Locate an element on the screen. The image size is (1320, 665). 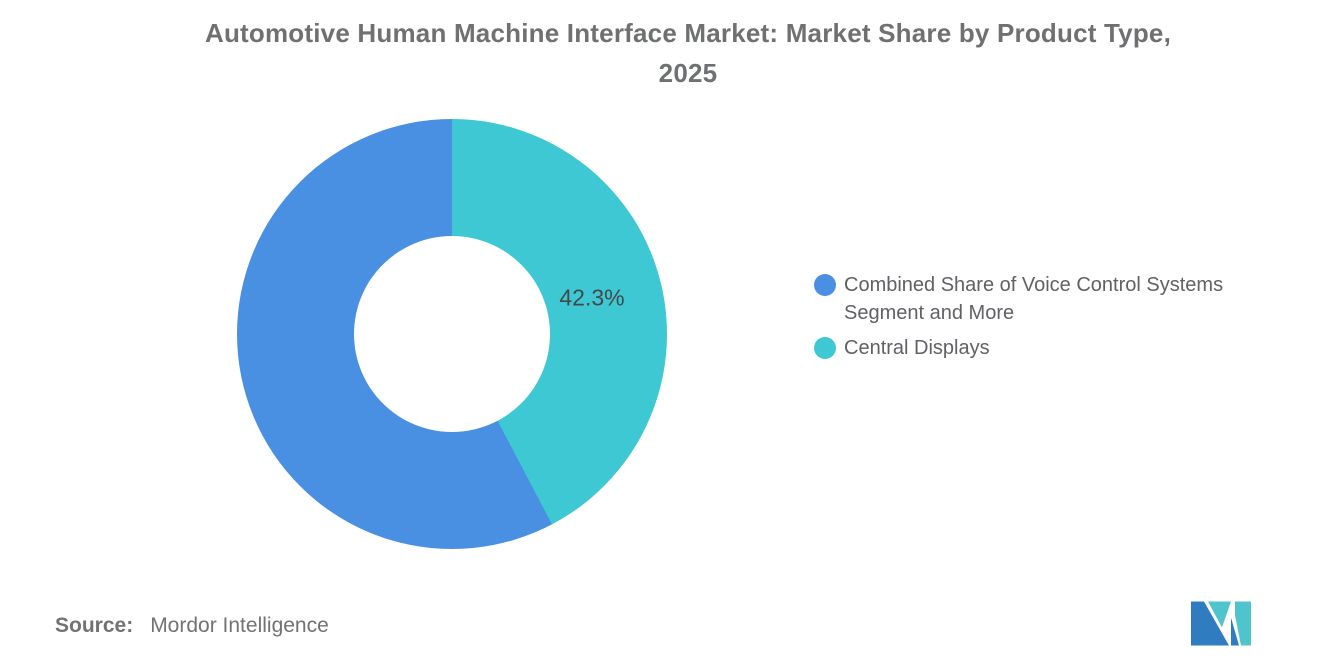
legend-label-central-displays: Central Displays is located at coordinates (917, 348).